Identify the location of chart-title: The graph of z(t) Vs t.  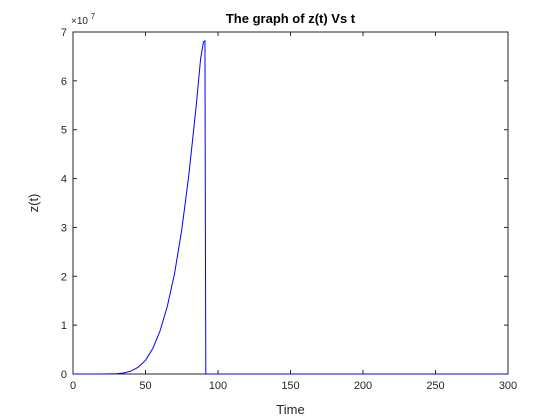
(291, 18).